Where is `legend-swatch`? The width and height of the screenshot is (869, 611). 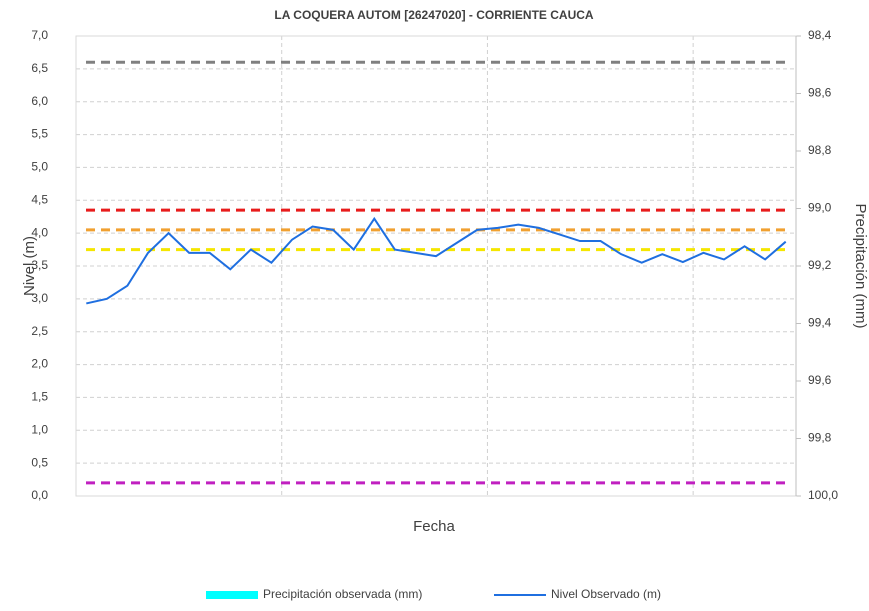 legend-swatch is located at coordinates (232, 595).